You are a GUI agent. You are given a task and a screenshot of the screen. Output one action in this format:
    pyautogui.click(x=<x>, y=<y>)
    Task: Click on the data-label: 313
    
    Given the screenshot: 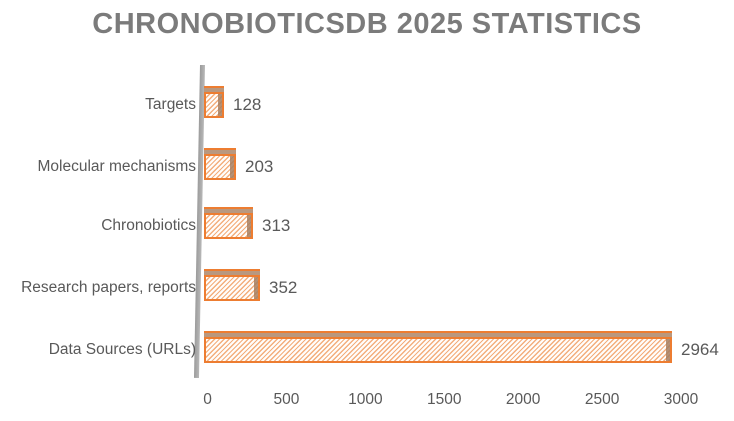 What is the action you would take?
    pyautogui.click(x=276, y=225)
    